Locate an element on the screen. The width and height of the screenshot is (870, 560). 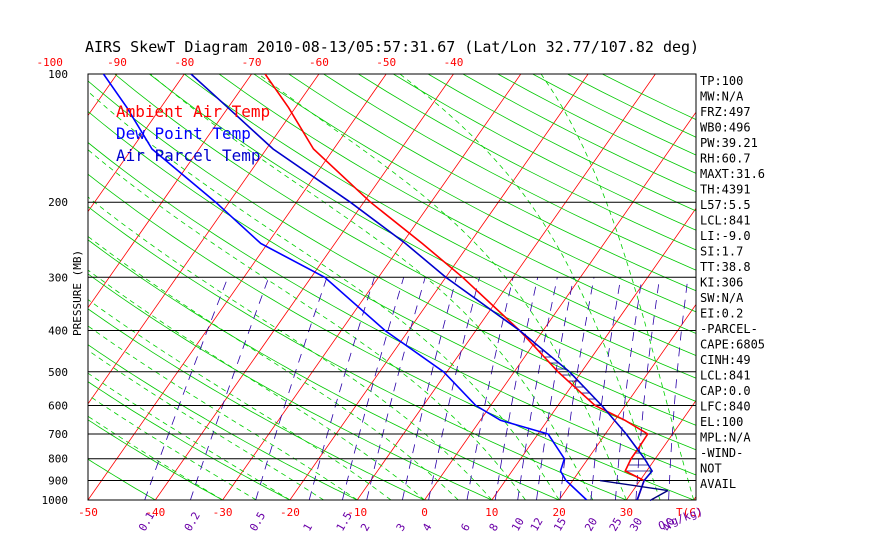
bottom-temp-tick-label: -50 is located at coordinates (88, 512).